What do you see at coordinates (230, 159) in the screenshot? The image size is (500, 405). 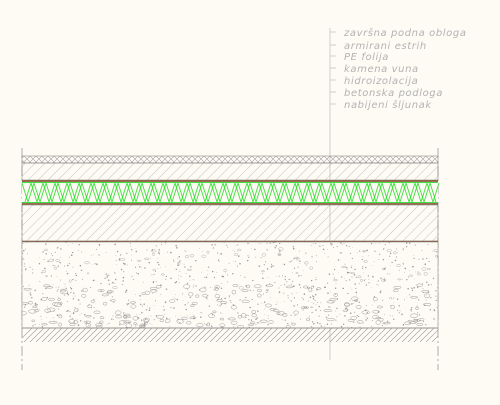 I see `layer-floor-finish` at bounding box center [230, 159].